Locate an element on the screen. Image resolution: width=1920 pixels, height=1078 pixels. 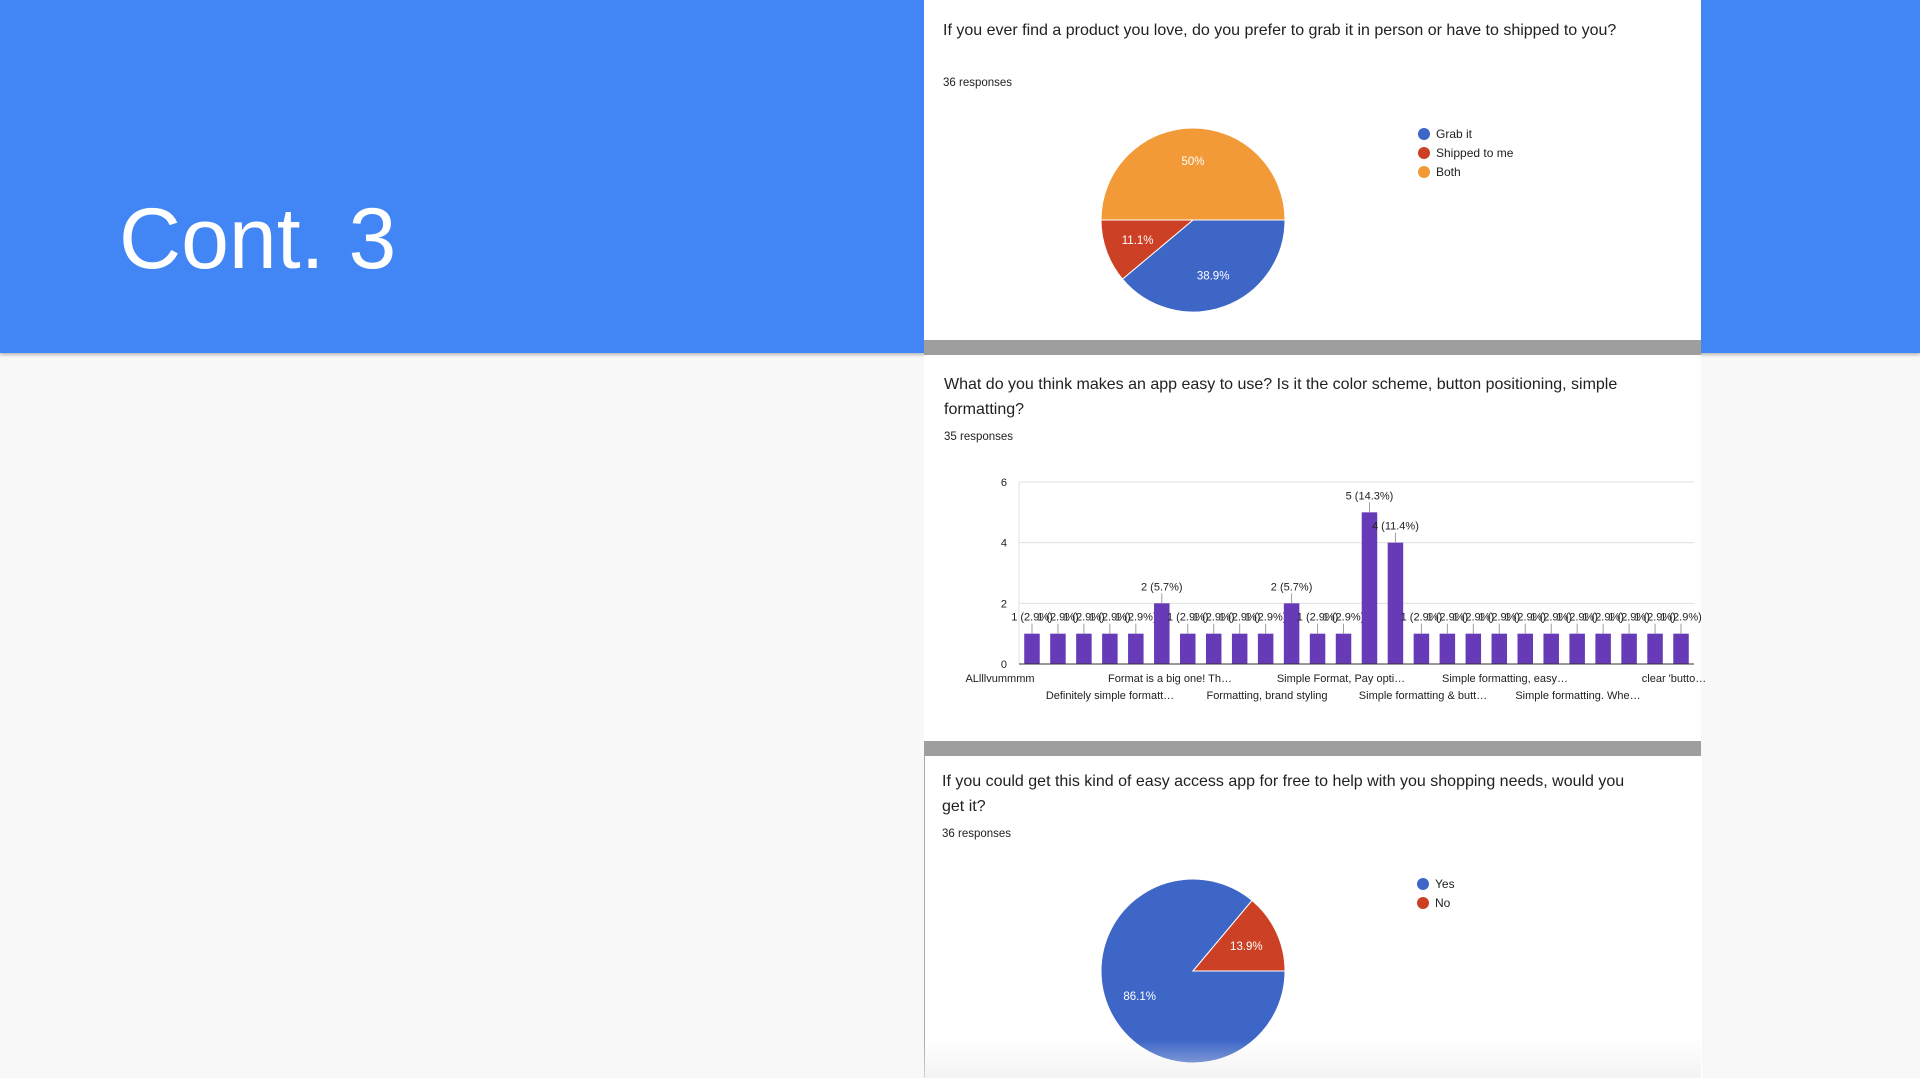
legend-item: Shipped to me is located at coordinates (1465, 152).